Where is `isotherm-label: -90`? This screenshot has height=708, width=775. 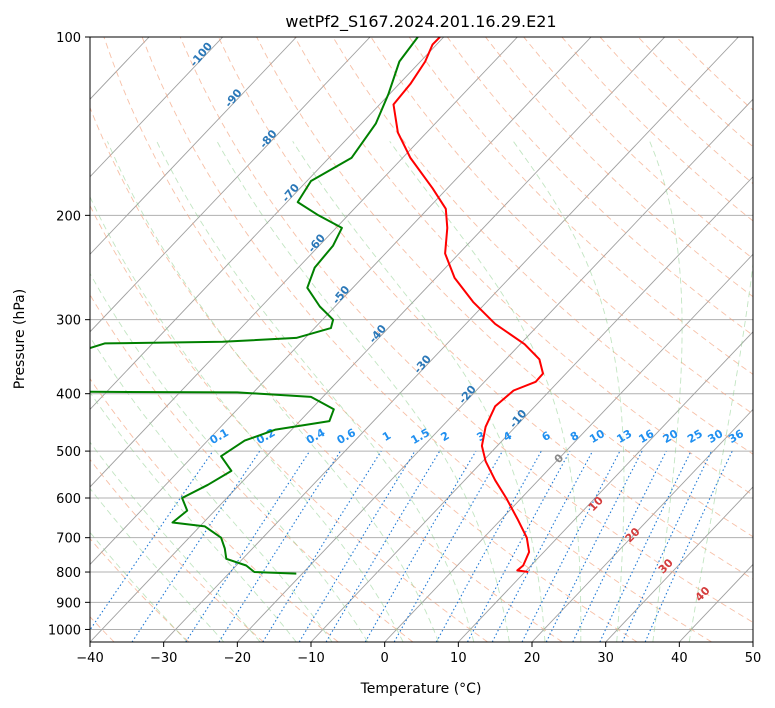 isotherm-label: -90 is located at coordinates (233, 98).